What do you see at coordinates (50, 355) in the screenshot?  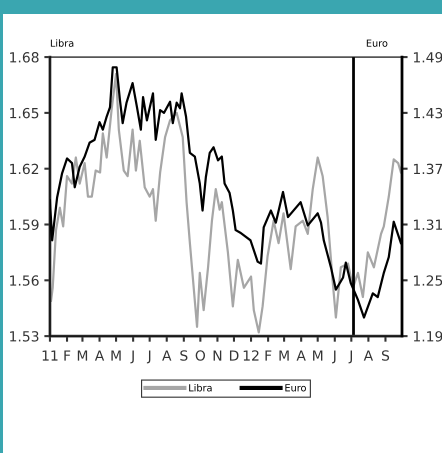 I see `x-tick-label: 11` at bounding box center [50, 355].